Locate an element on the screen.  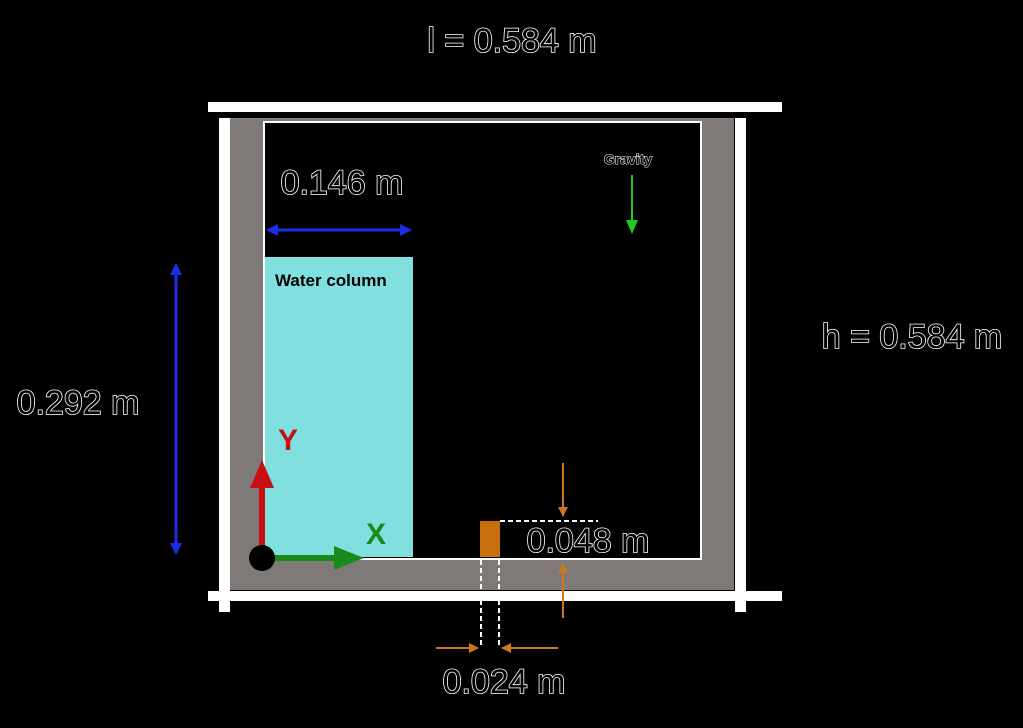
obstacle-width-label: 0.024 m is located at coordinates (504, 682).